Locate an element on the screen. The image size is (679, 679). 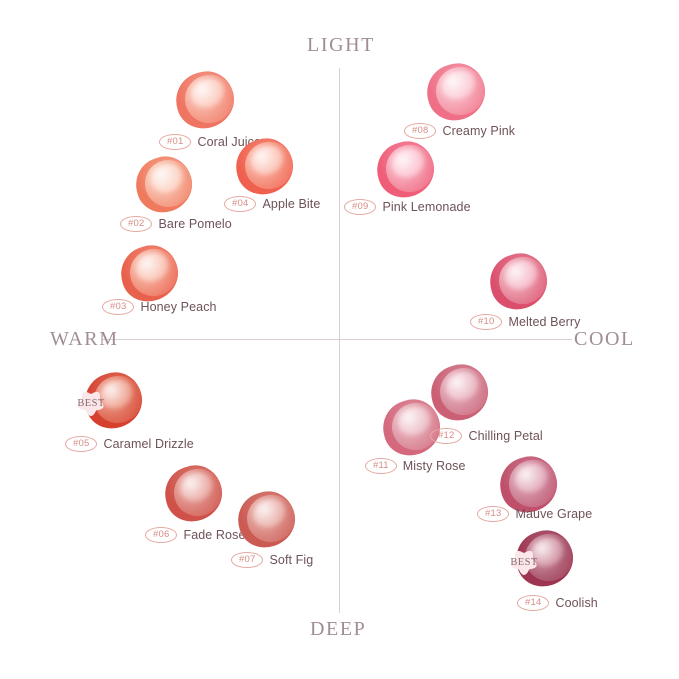
axis-label-deep: DEEP is located at coordinates (338, 629).